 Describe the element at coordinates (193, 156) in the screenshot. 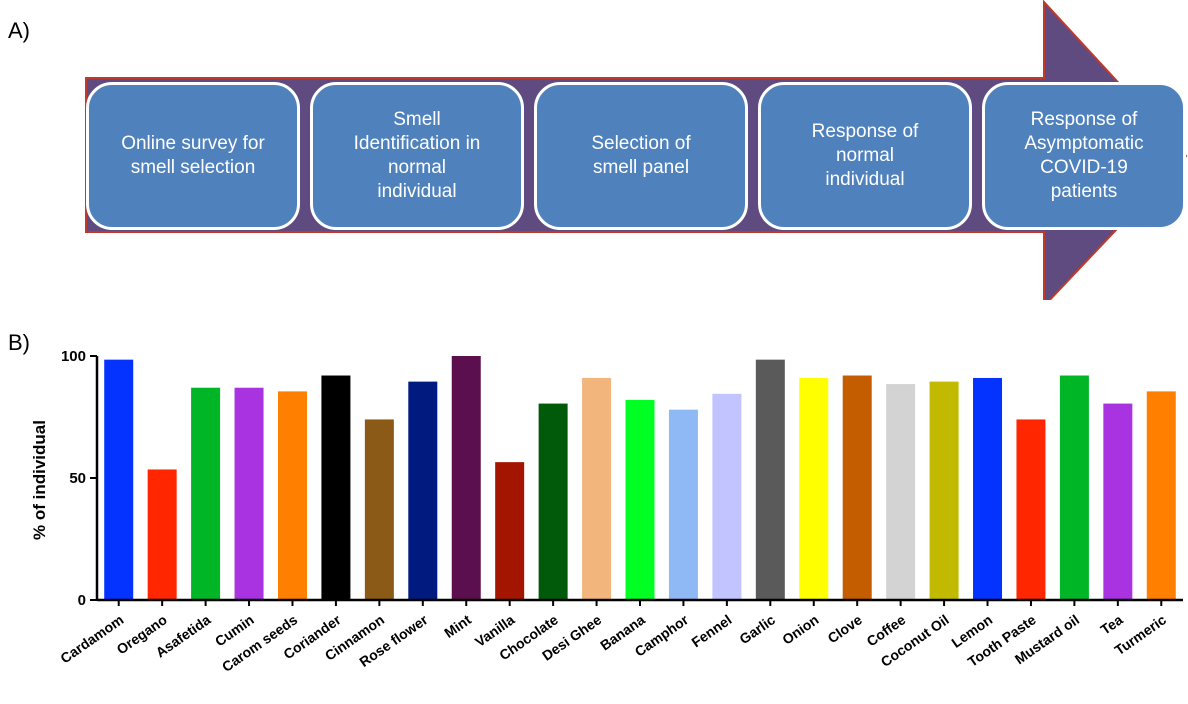

I see `step-online-survey: Online survey for smell selection` at that location.